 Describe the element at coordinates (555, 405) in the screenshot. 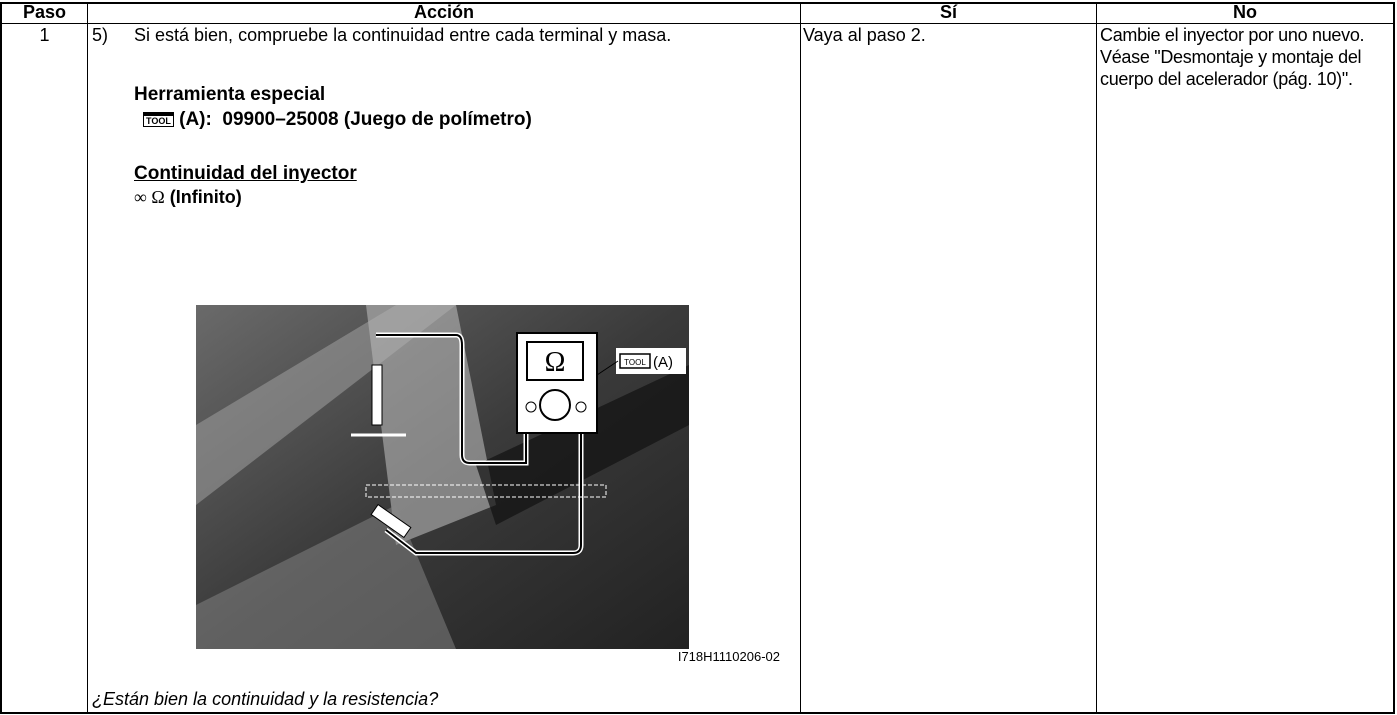

I see `meter-dial` at that location.